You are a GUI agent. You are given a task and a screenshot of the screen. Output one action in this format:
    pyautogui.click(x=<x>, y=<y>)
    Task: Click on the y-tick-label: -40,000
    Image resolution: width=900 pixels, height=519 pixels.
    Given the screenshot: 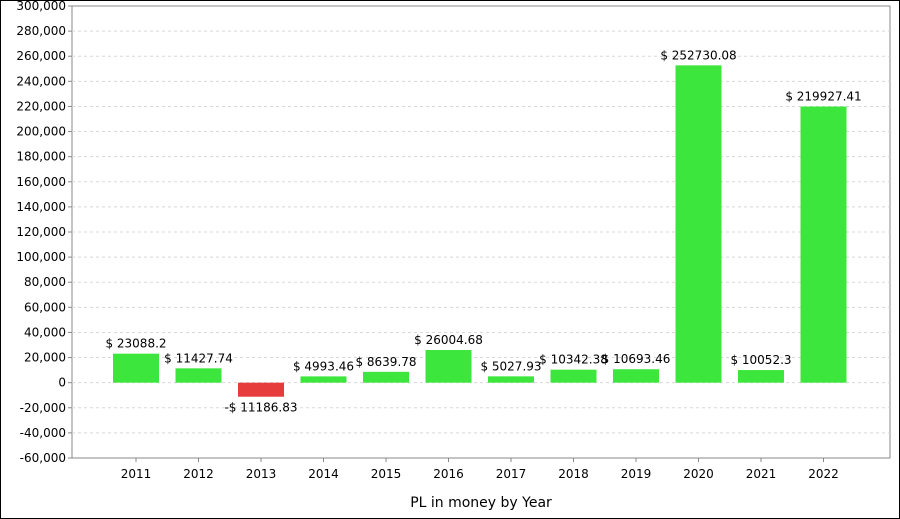 What is the action you would take?
    pyautogui.click(x=43, y=433)
    